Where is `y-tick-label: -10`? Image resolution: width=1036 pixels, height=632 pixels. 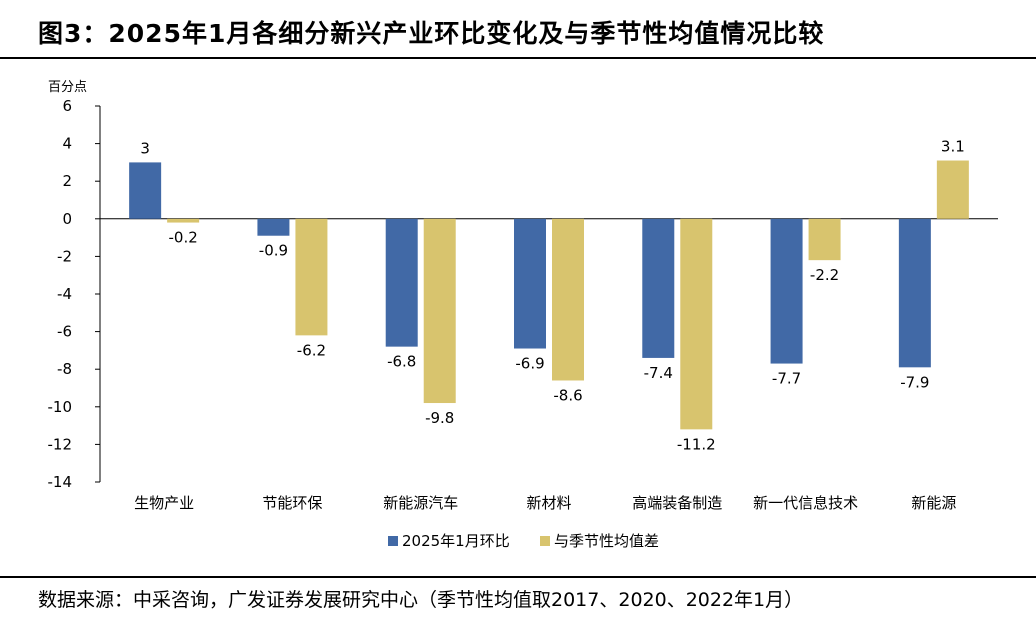 y-tick-label: -10 is located at coordinates (60, 407).